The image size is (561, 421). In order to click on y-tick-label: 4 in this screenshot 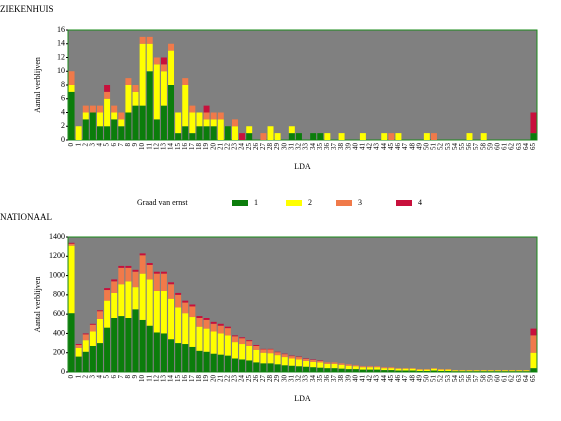, I will do `click(63, 111)`.